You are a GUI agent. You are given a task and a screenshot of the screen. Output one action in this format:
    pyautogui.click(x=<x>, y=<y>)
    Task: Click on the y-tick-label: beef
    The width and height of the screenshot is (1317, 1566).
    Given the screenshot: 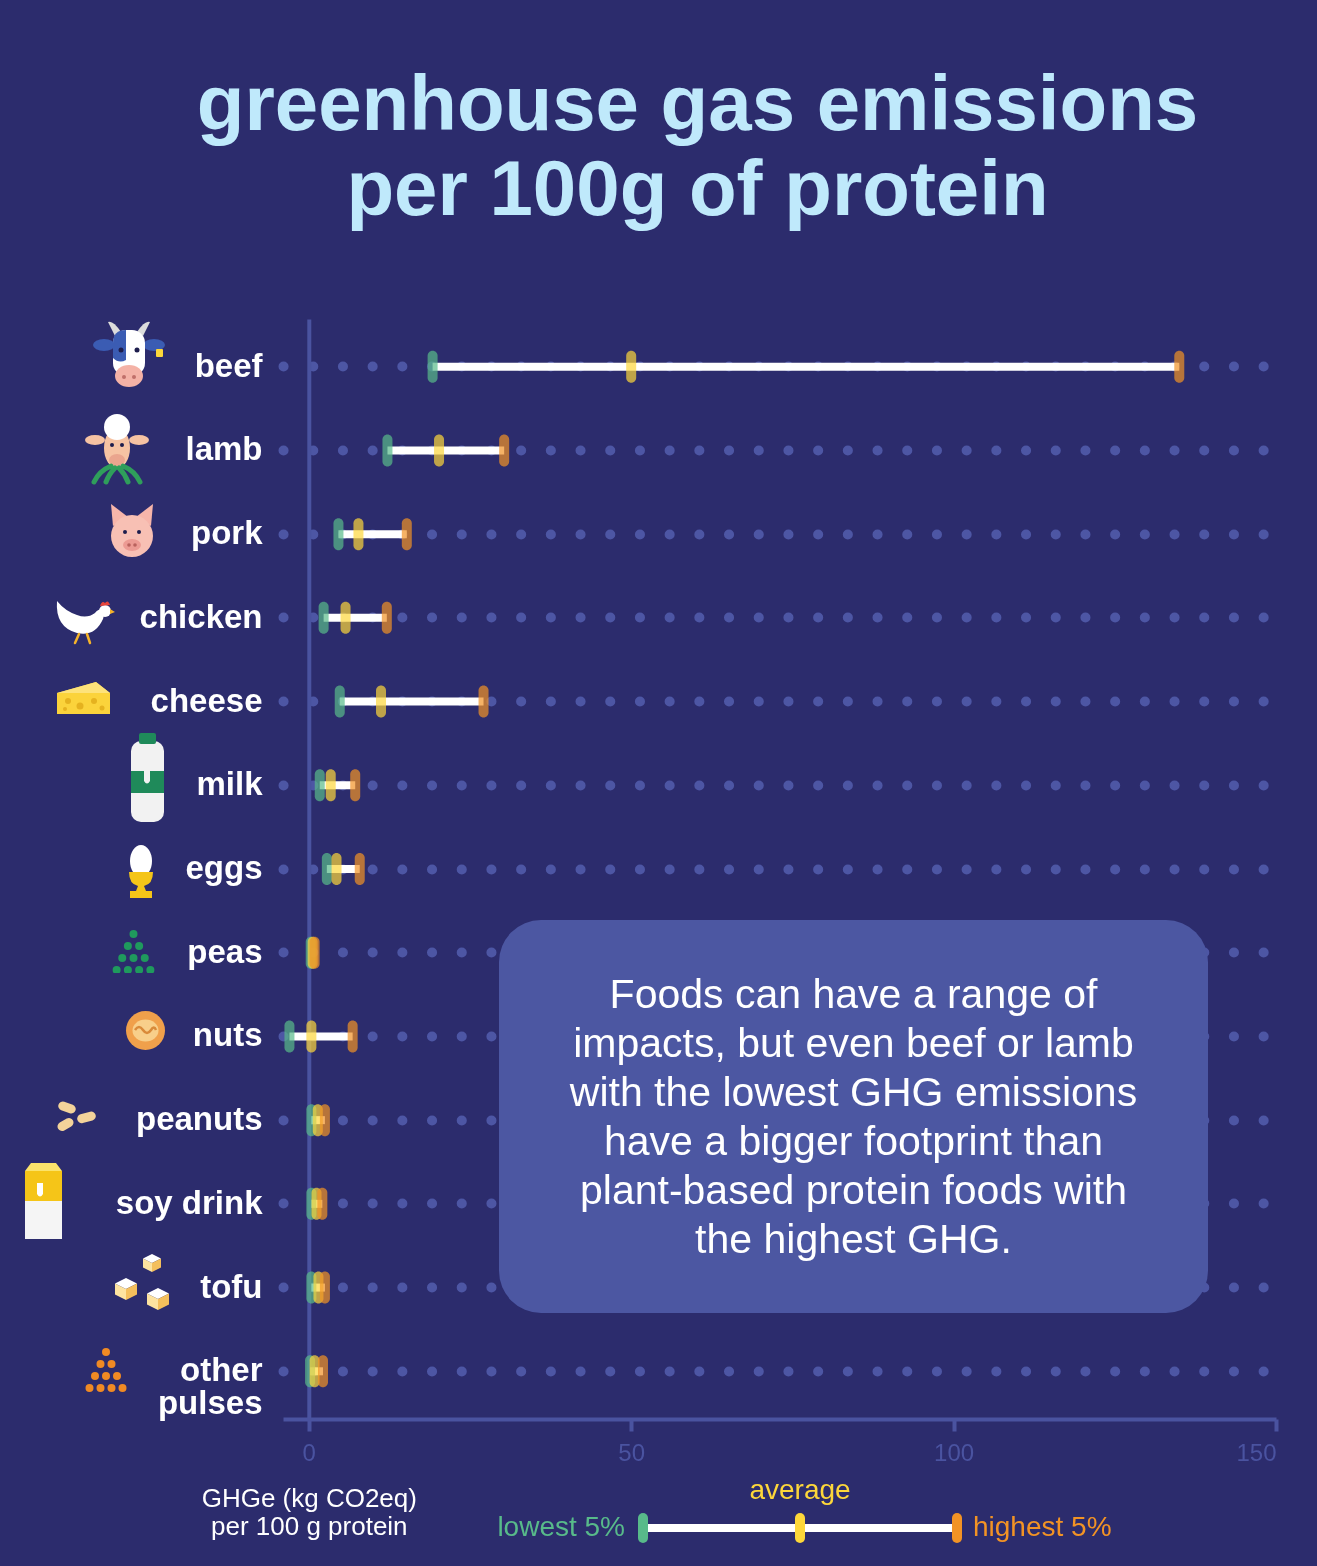 What is the action you would take?
    pyautogui.click(x=229, y=365)
    